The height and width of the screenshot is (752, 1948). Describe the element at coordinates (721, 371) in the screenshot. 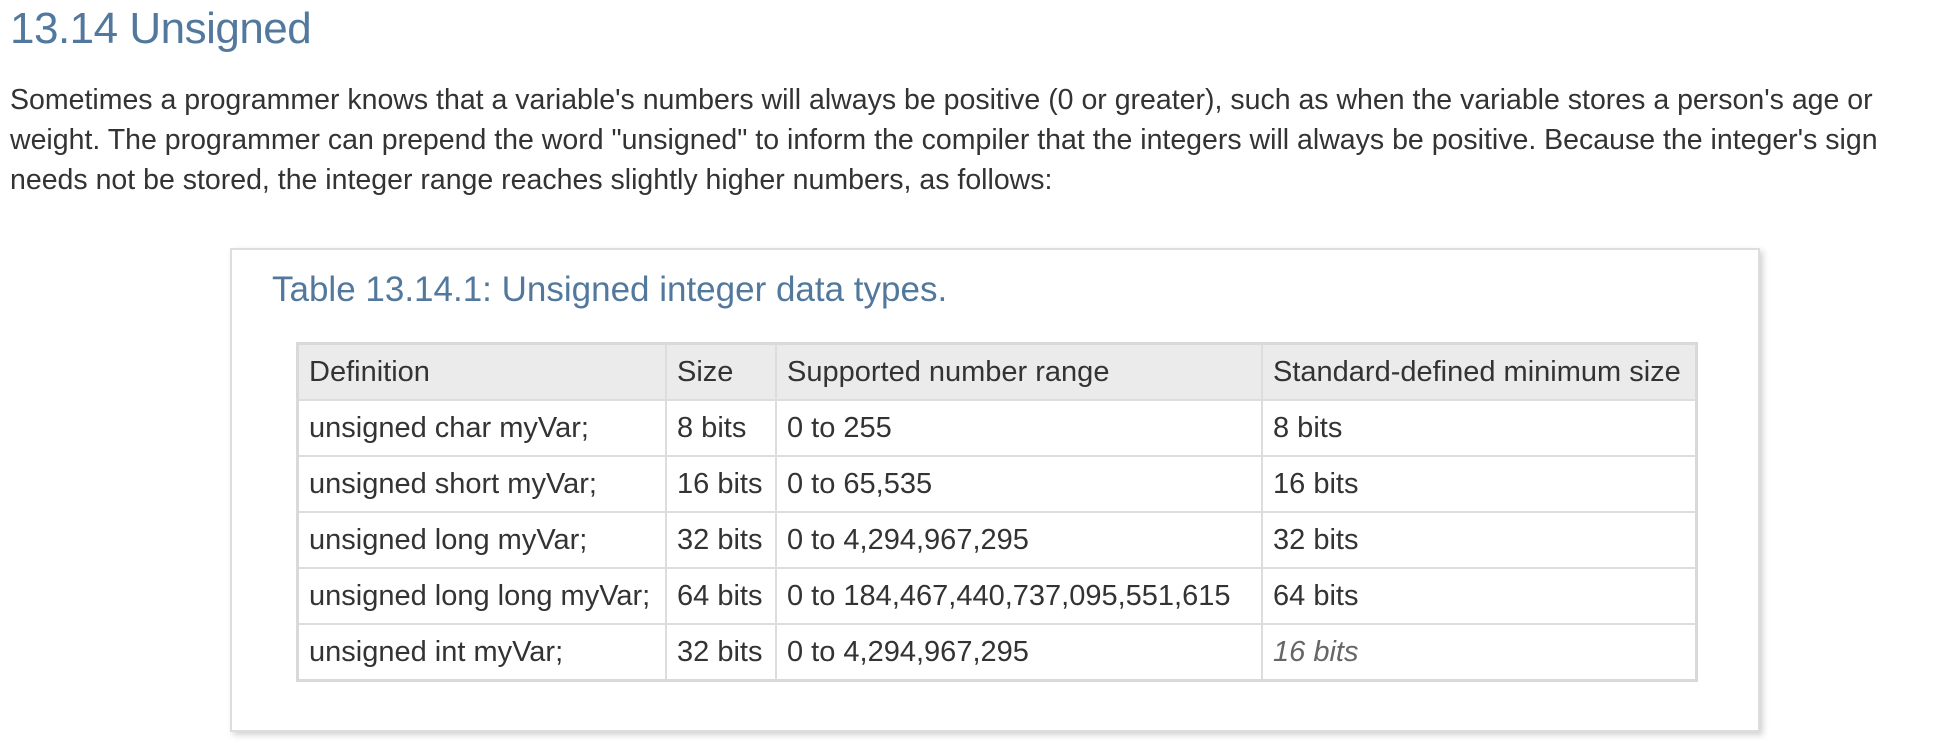

I see `header-size: Size` at that location.